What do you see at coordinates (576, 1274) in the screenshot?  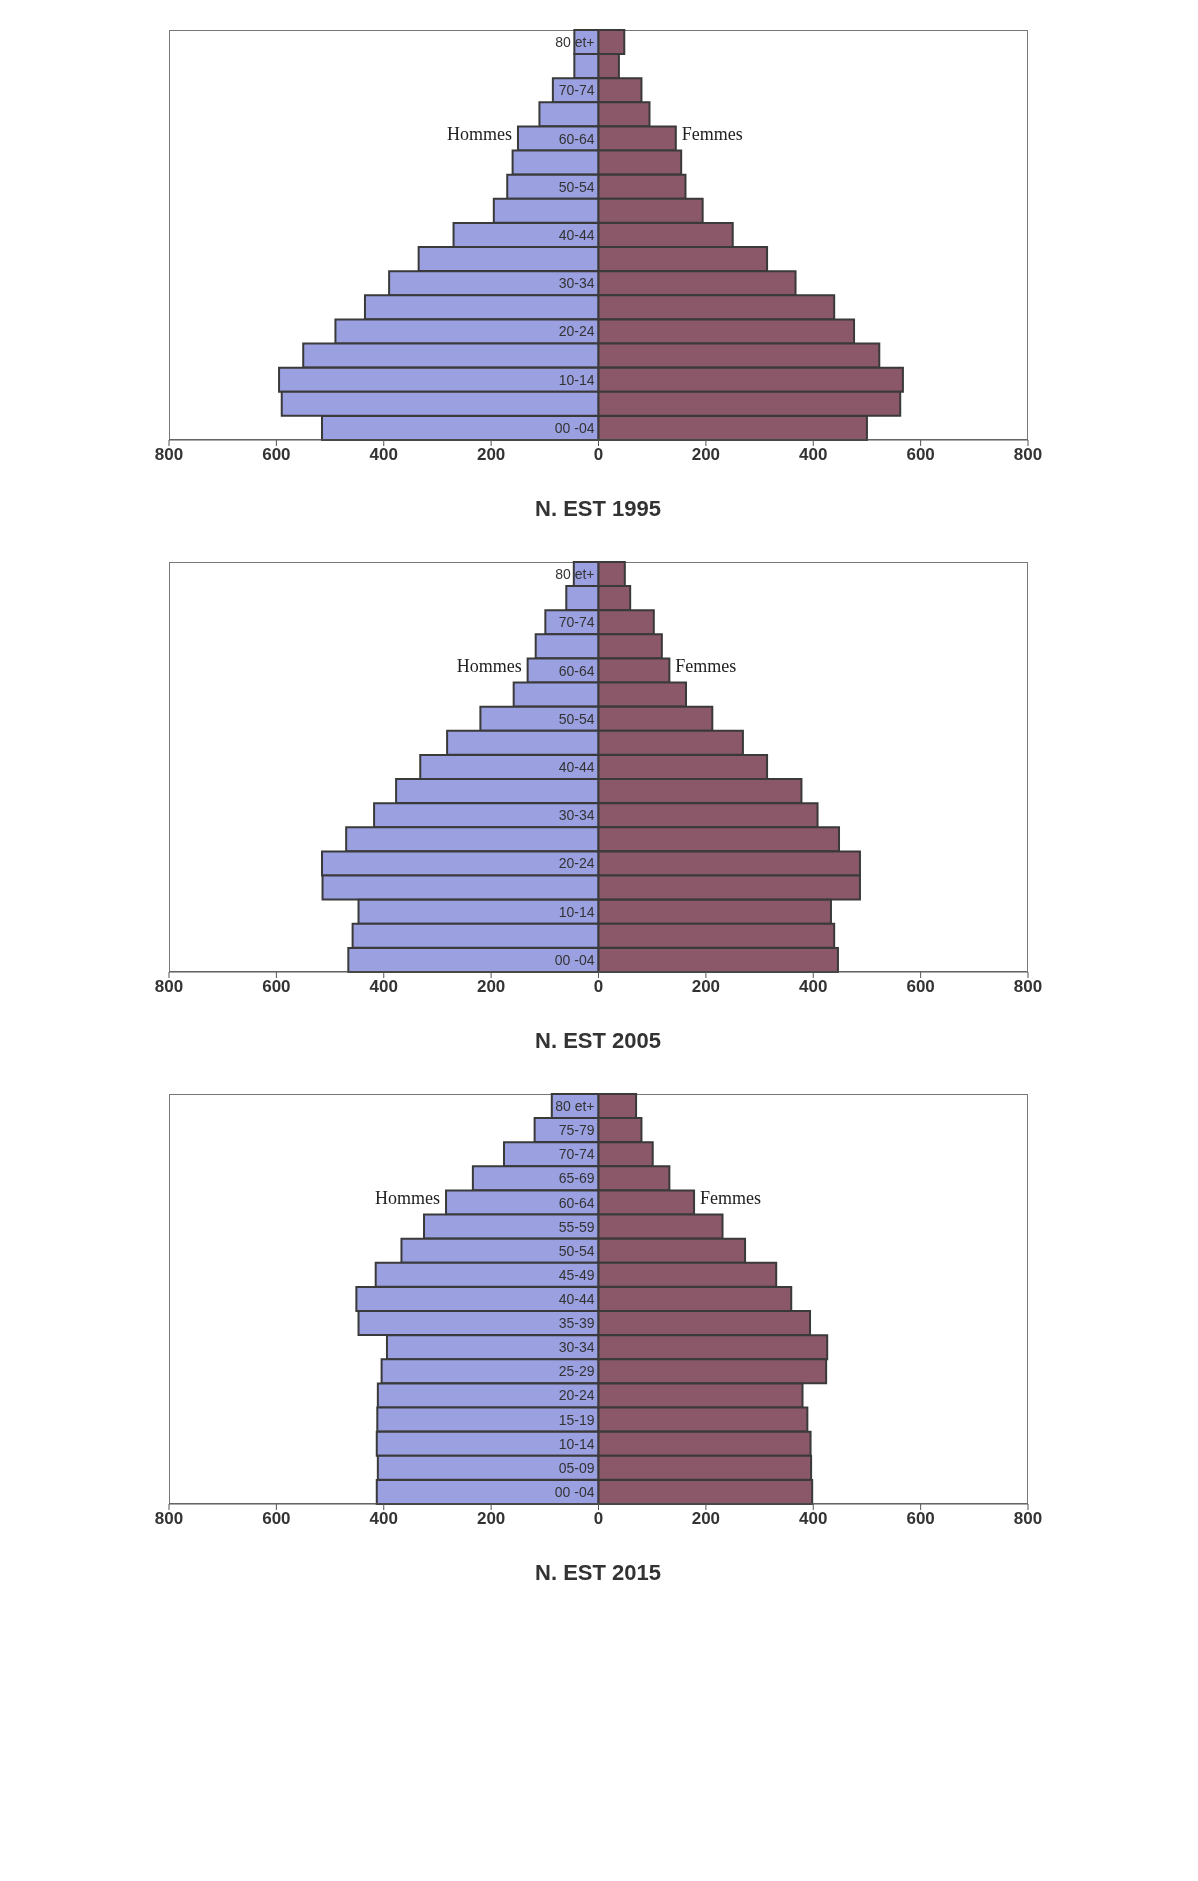 I see `y-tick-label: 45-49` at bounding box center [576, 1274].